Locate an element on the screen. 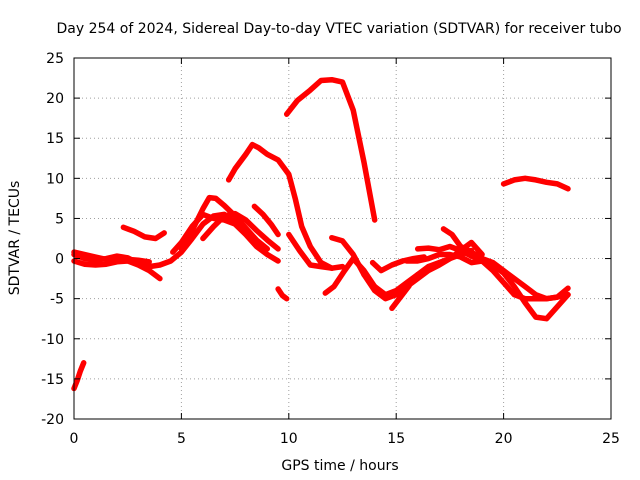 This screenshot has width=640, height=480. x-tick-label: 25 is located at coordinates (611, 439).